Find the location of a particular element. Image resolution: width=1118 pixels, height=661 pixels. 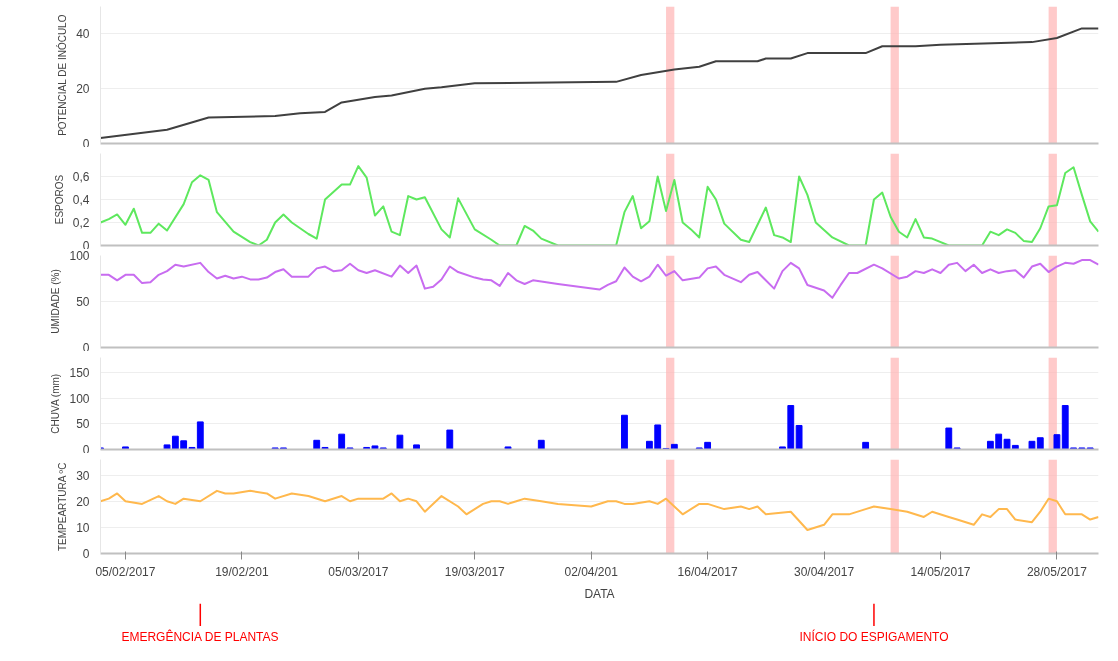

x-tick-label: 05/02/2017 is located at coordinates (125, 571).